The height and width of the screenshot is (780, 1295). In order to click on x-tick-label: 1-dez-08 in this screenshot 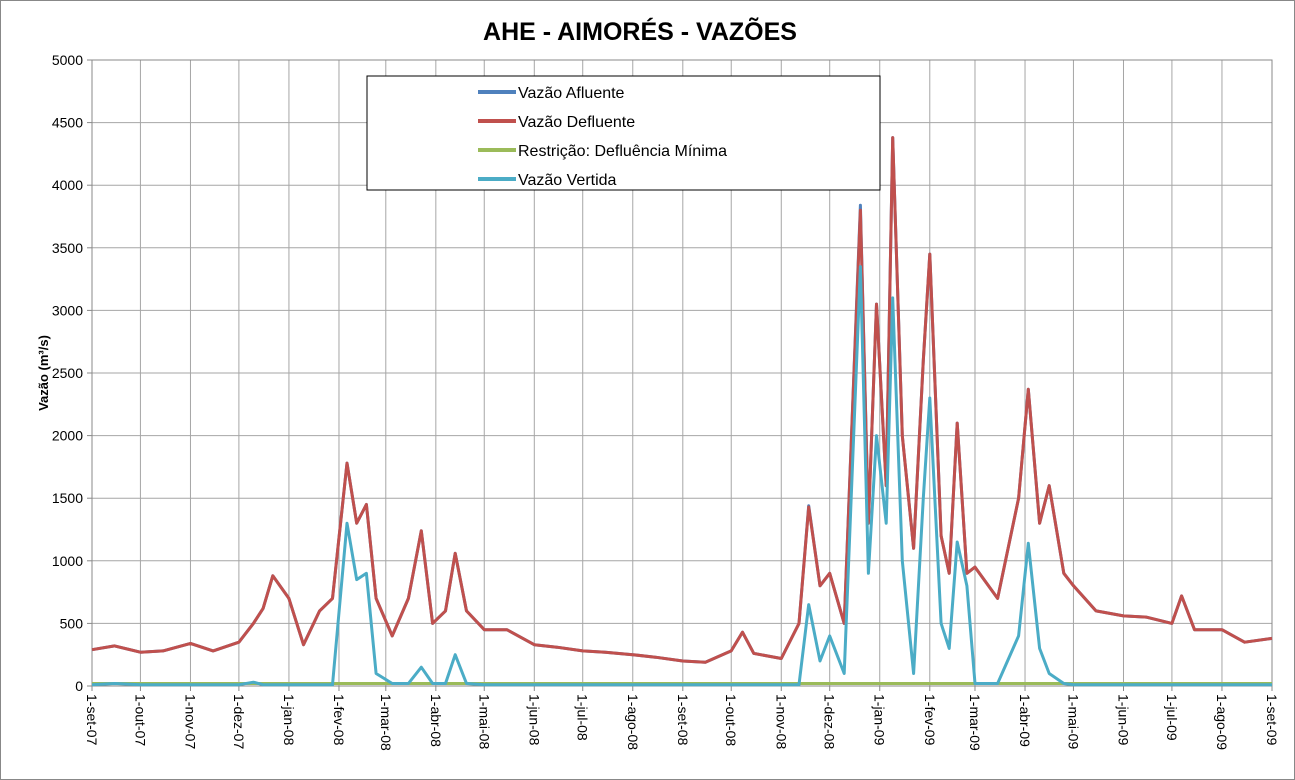, I will do `click(830, 721)`.